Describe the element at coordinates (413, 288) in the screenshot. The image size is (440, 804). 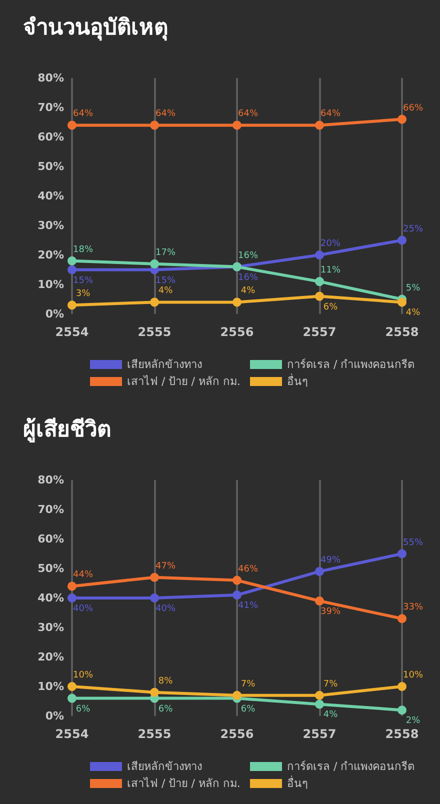
I see `data-label: 5%` at that location.